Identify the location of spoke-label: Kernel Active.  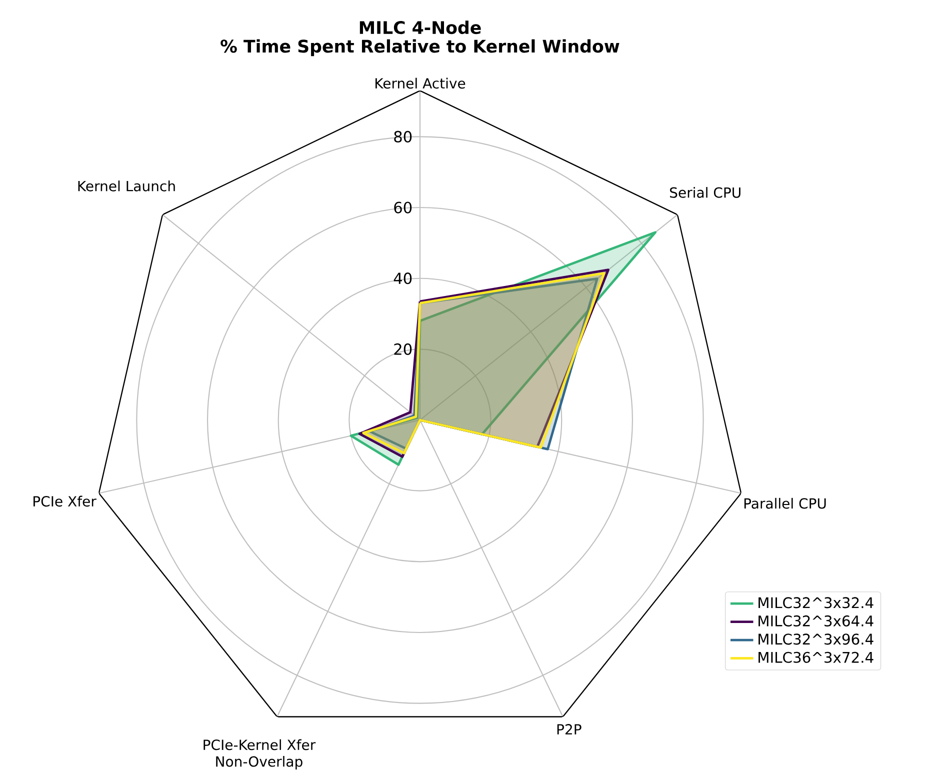
(421, 83).